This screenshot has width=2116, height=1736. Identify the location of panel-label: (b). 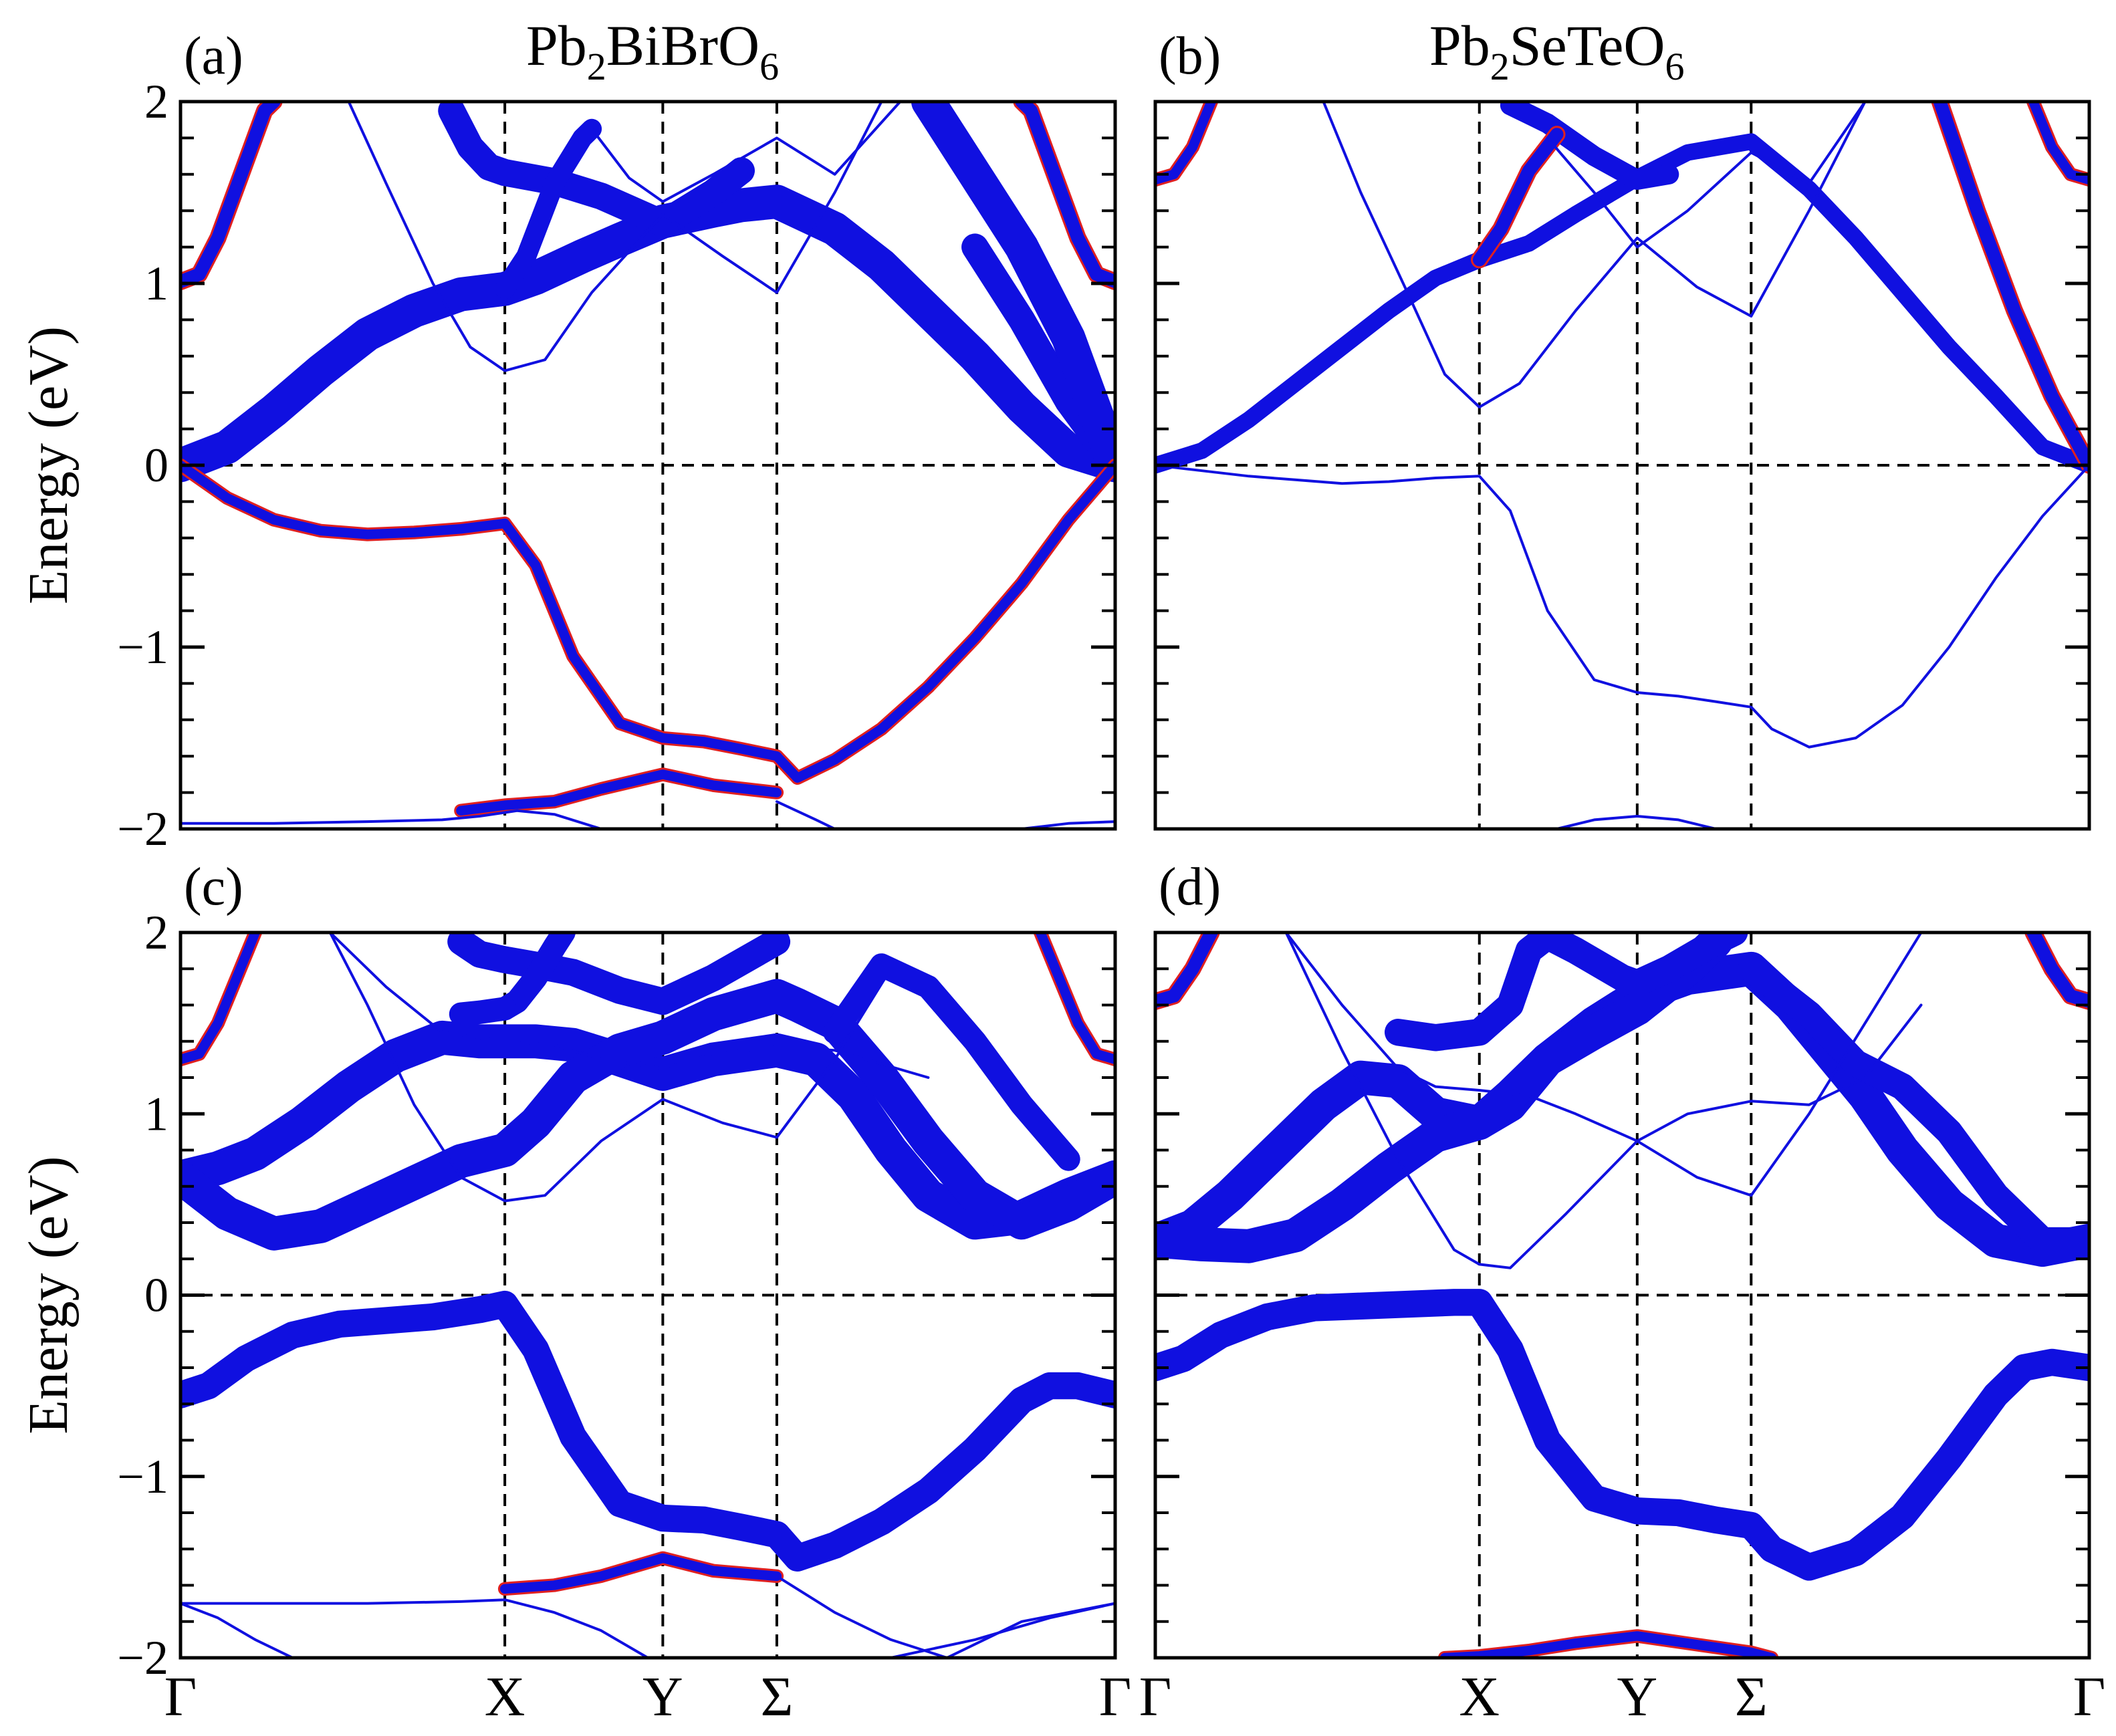
(1190, 56).